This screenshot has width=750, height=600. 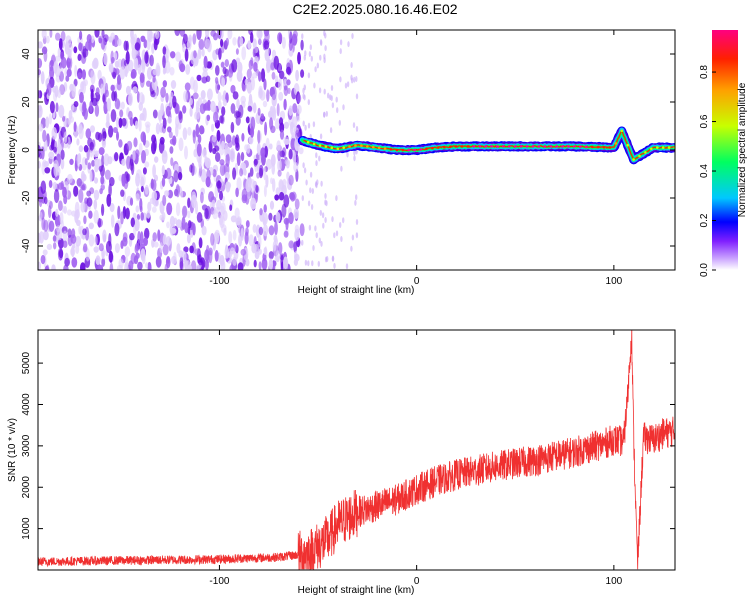 What do you see at coordinates (26, 487) in the screenshot?
I see `y-tick-label: 2000` at bounding box center [26, 487].